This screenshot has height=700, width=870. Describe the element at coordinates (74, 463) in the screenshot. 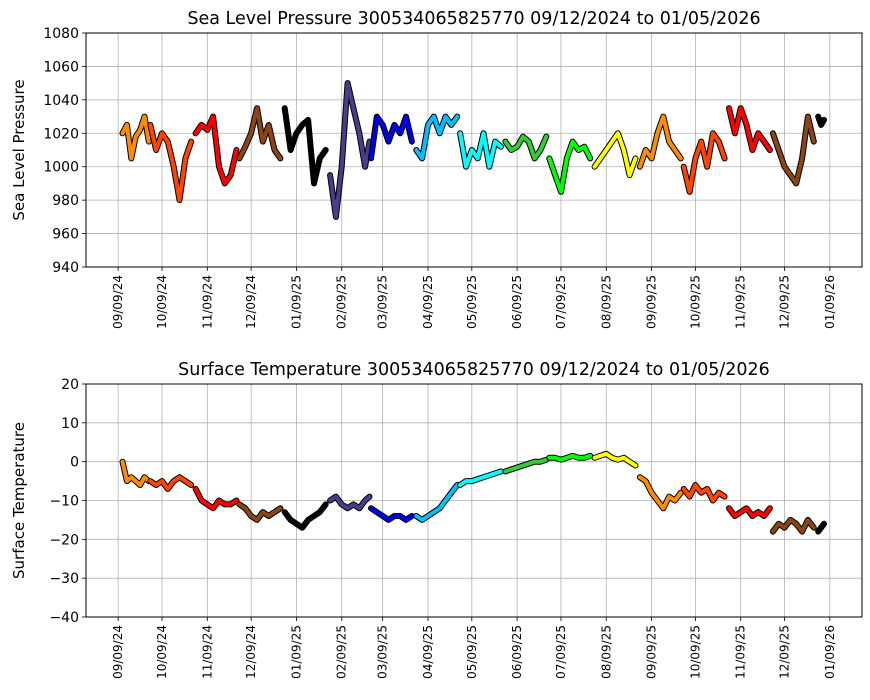

I see `y-tick-label: 0` at that location.